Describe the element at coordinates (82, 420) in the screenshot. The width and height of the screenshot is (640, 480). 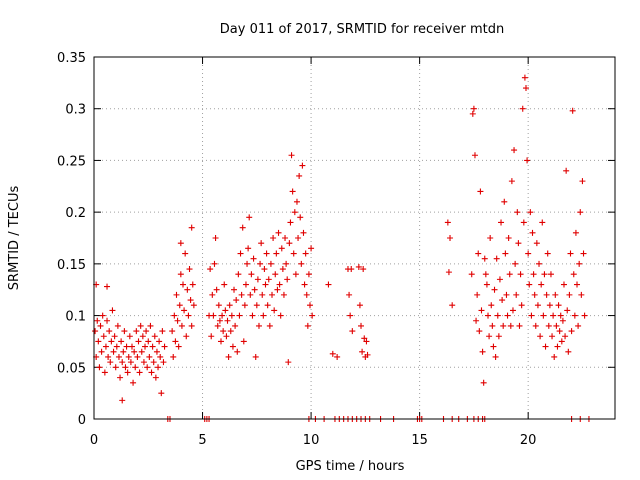
I see `y-tick-label: 0` at that location.